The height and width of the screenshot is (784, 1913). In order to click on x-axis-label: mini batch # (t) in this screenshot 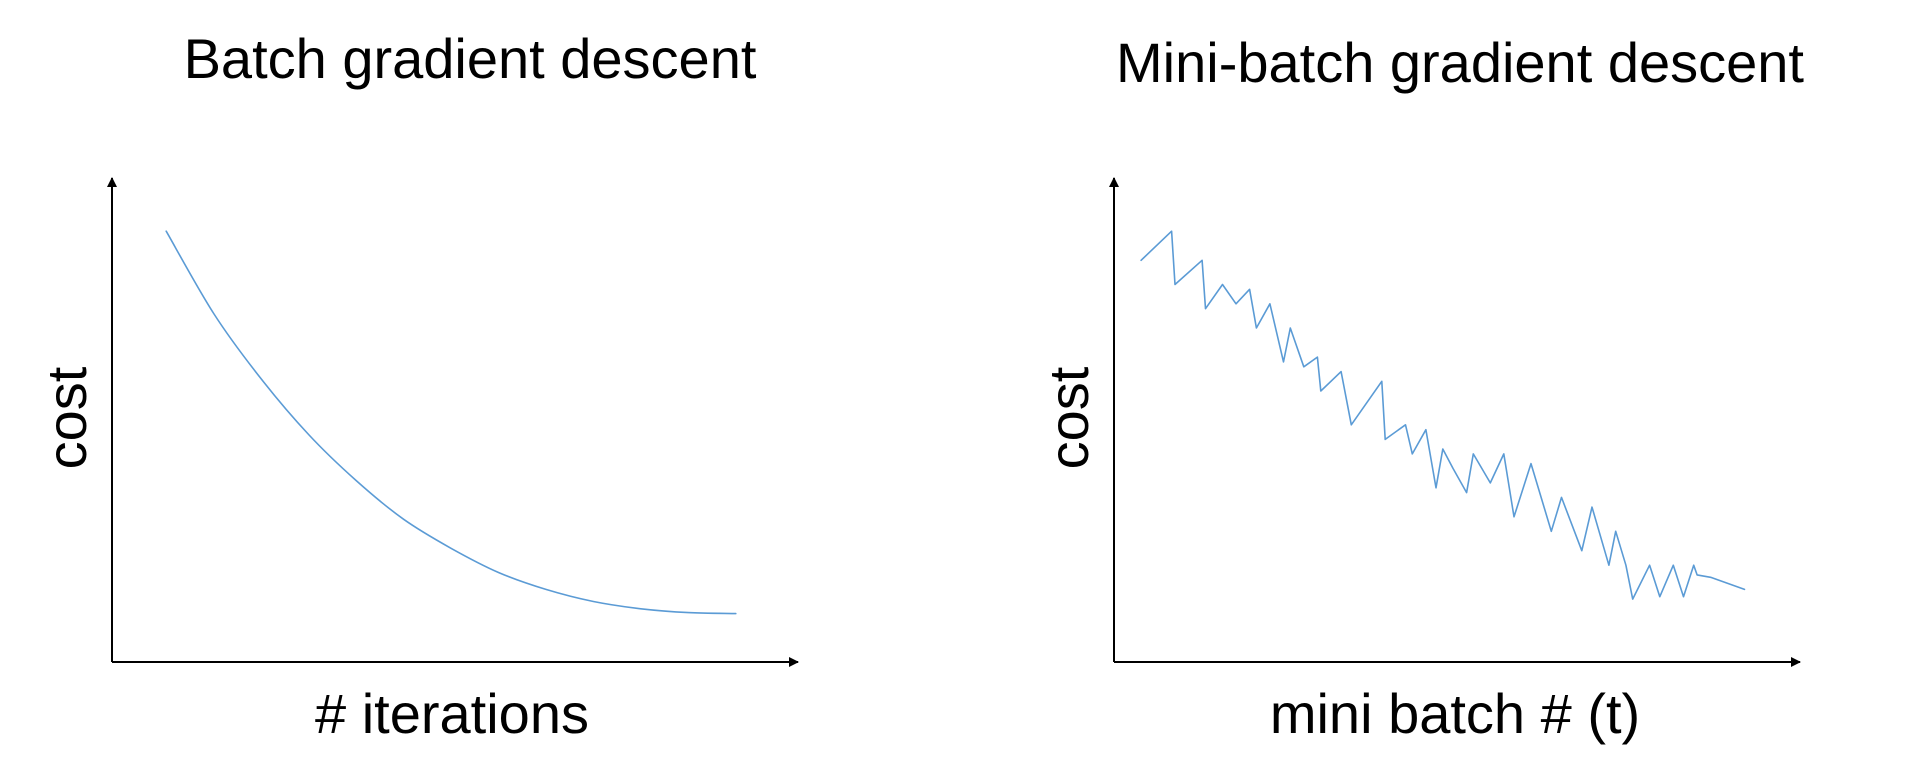, I will do `click(1455, 713)`.